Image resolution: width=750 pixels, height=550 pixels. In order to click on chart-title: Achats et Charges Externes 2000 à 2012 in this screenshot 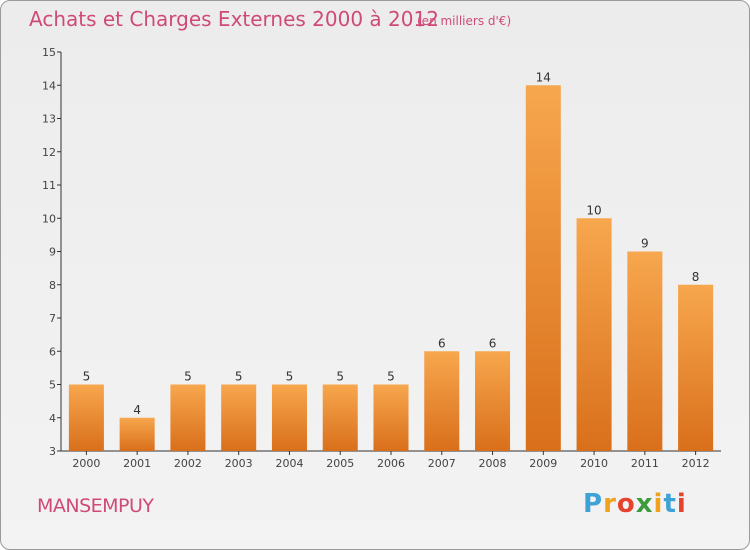, I will do `click(234, 19)`.